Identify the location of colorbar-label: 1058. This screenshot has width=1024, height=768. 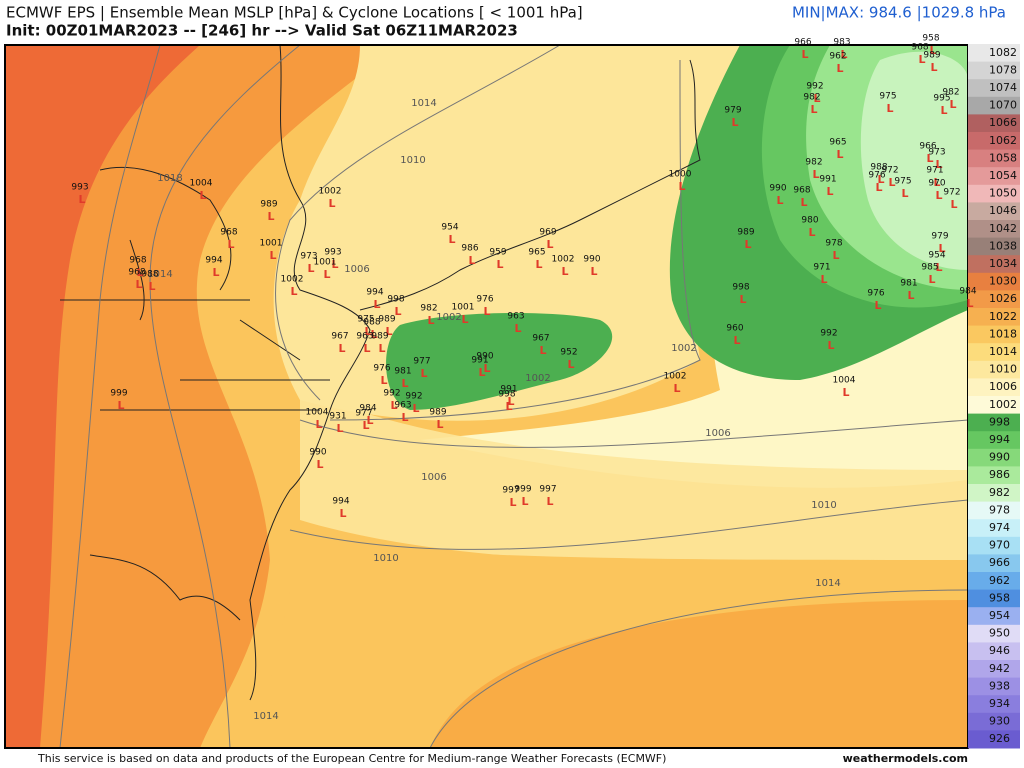
(1003, 157).